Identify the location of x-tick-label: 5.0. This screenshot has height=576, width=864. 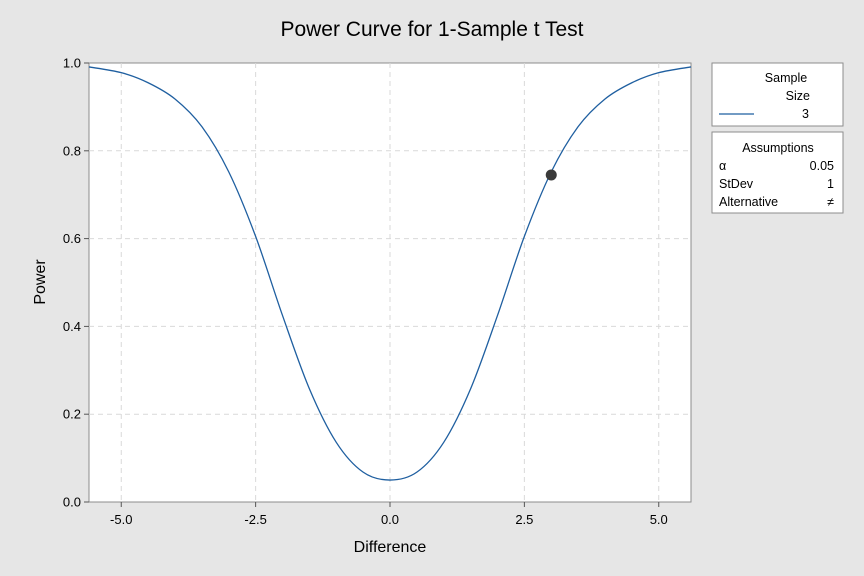
(659, 519).